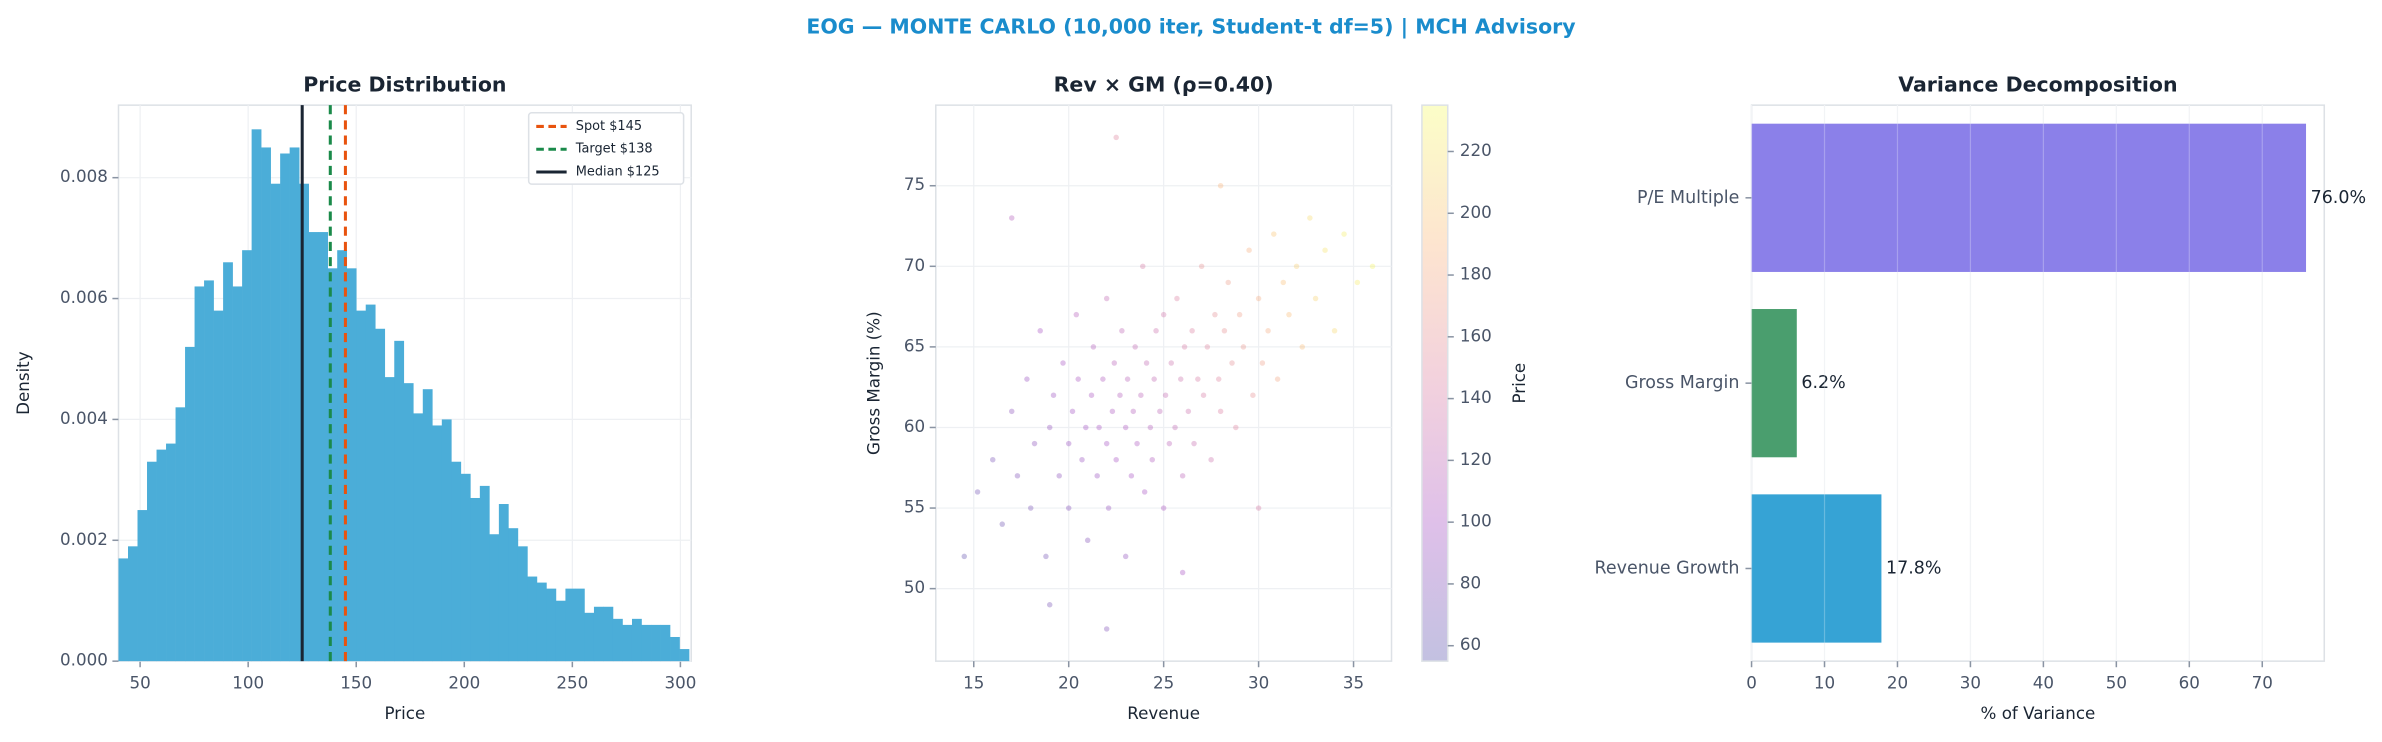  What do you see at coordinates (973, 682) in the screenshot?
I see `x-tick-label: 15` at bounding box center [973, 682].